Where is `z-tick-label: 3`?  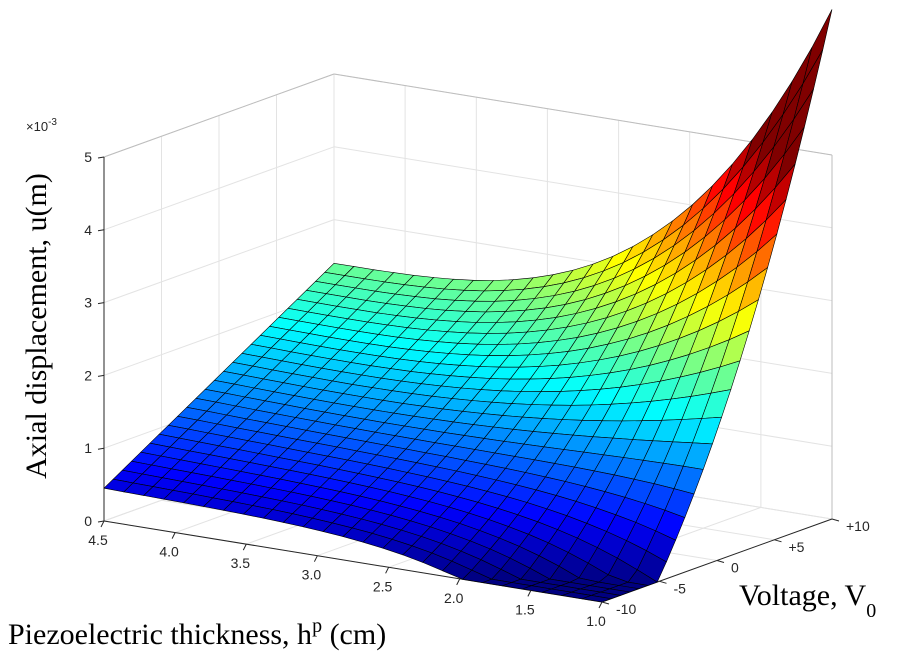
z-tick-label: 3 is located at coordinates (88, 303).